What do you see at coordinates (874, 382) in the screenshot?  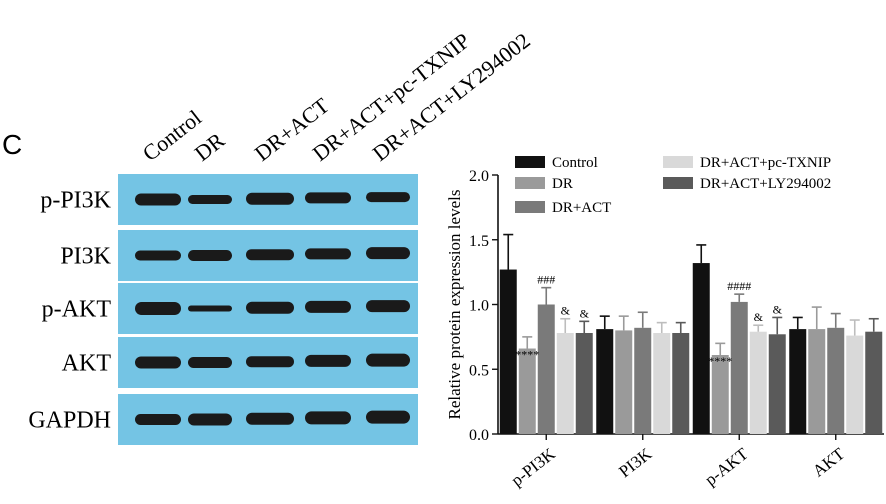 I see `bar-akt-dr-act-ly294002` at bounding box center [874, 382].